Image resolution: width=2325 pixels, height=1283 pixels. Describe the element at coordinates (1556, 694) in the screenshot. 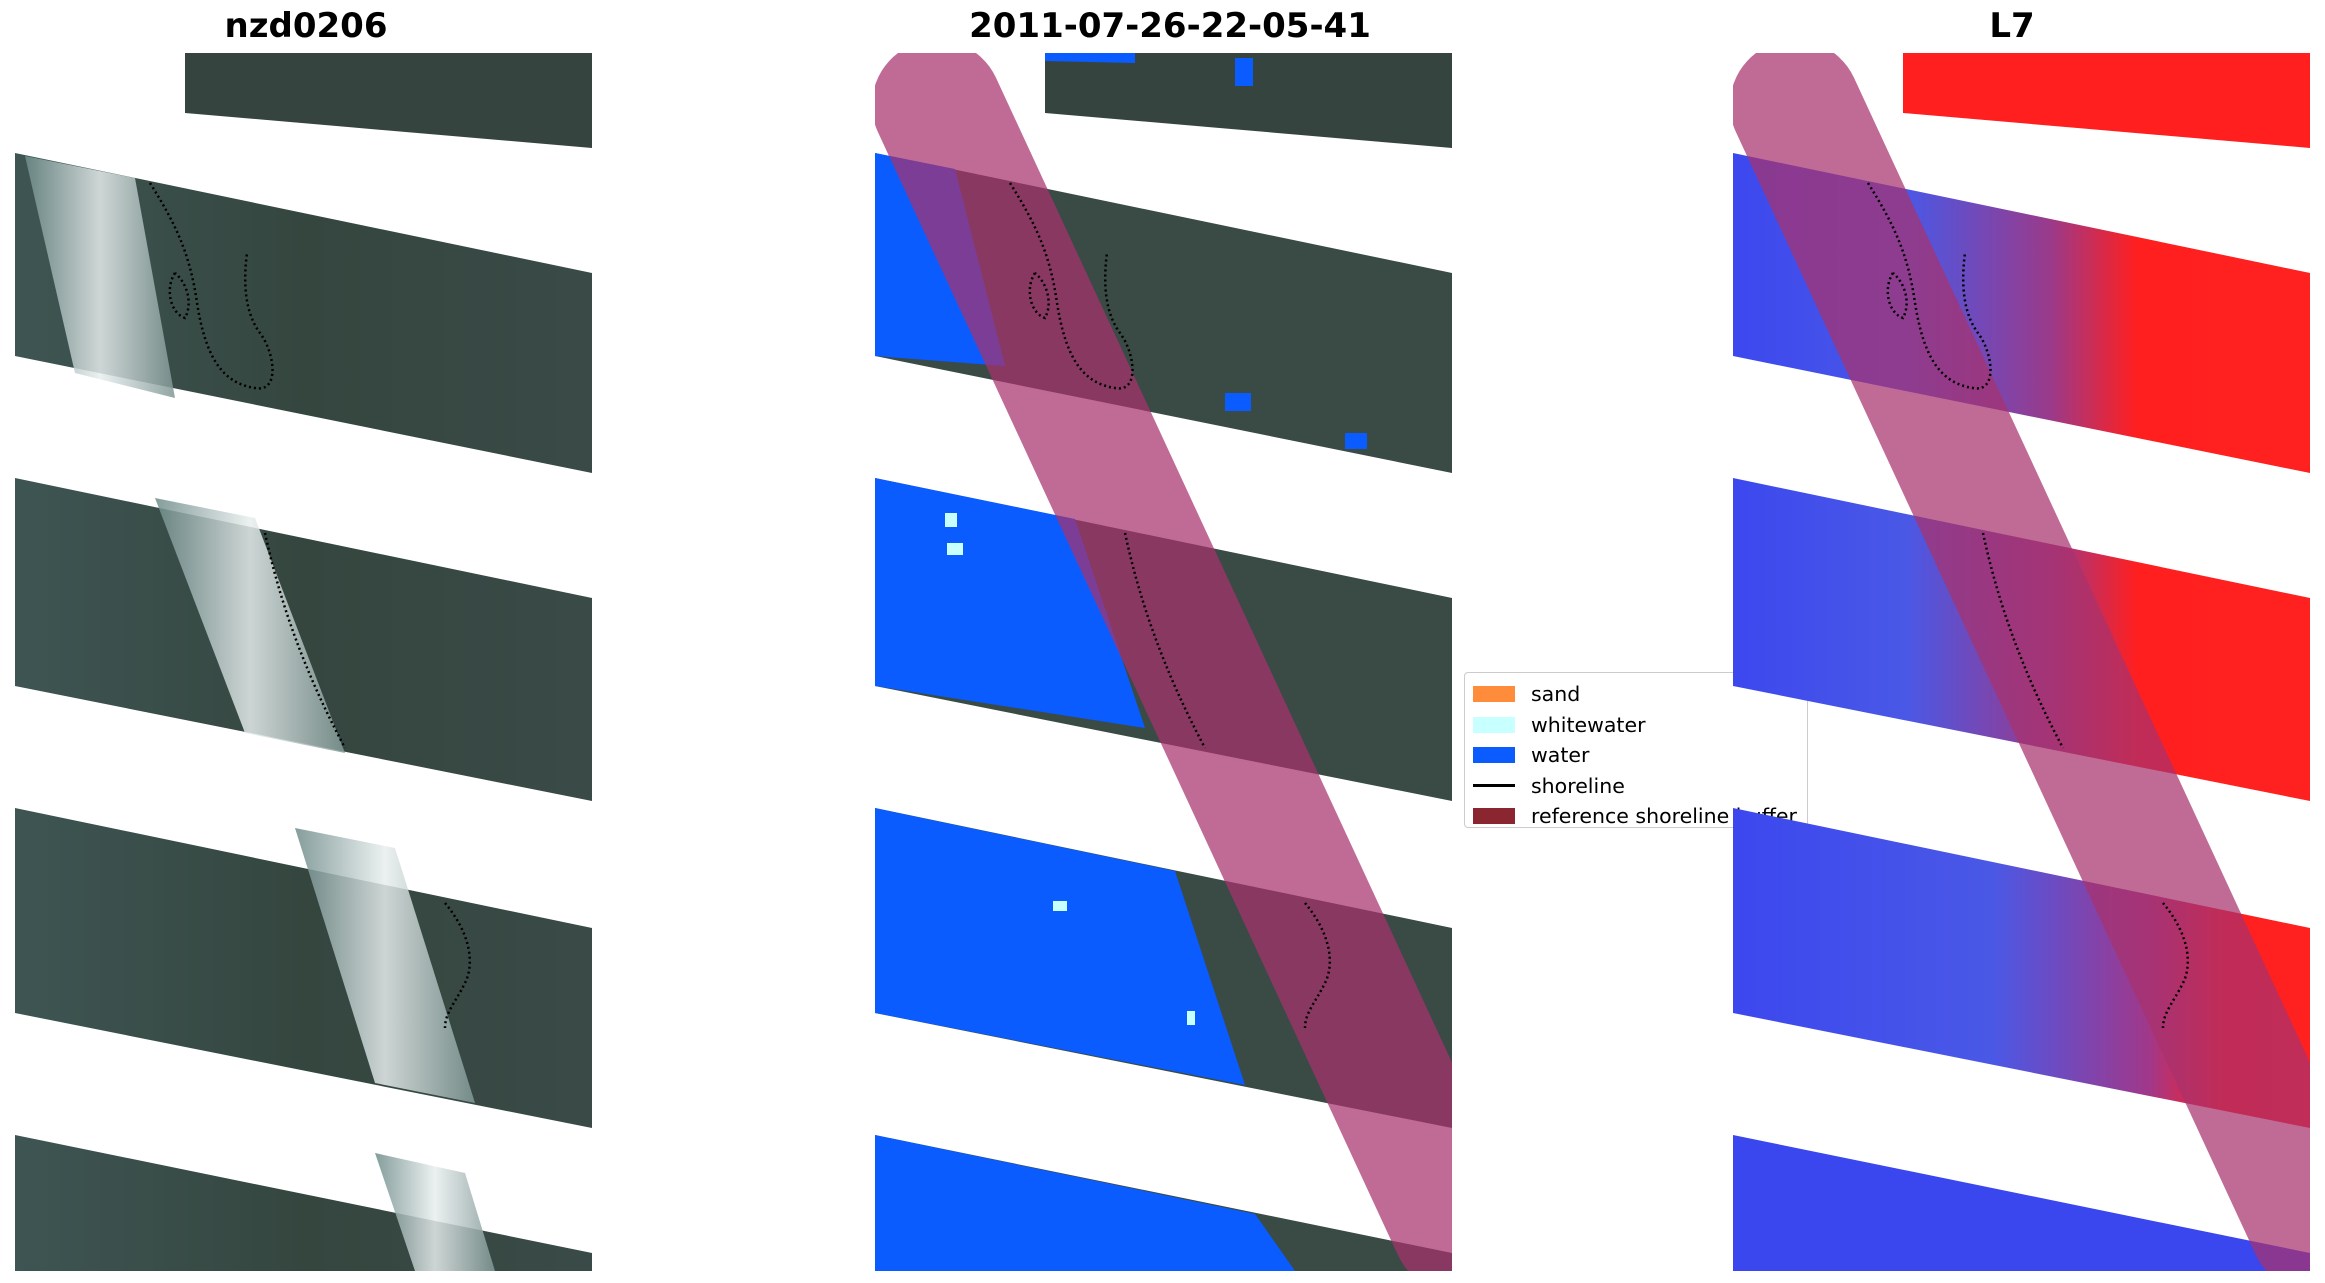

I see `legend-label: sand` at that location.